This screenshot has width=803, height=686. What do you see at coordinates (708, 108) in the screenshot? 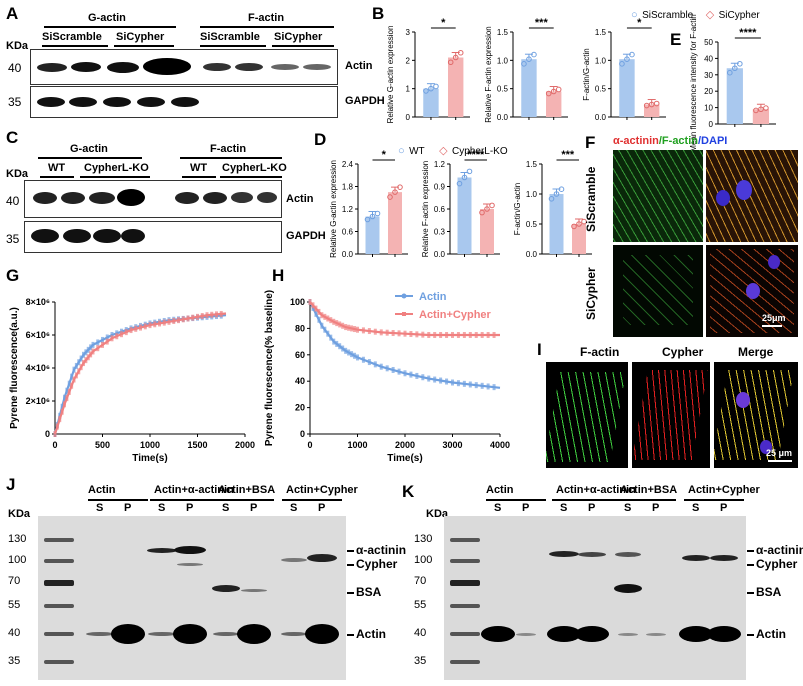
I see `chart-e-tick: 10` at bounding box center [708, 108].